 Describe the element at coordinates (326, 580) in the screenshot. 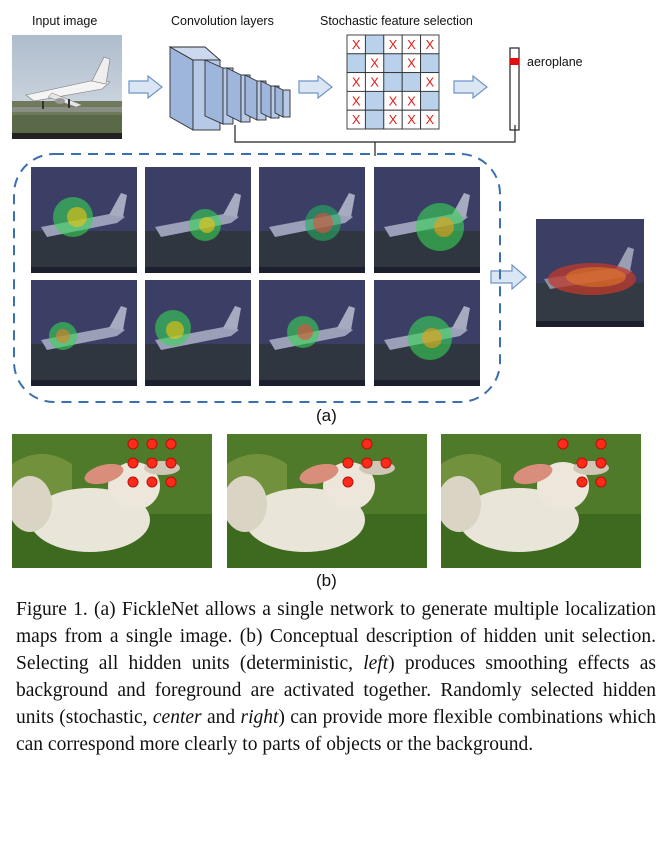

I see `subfigure-b-label: (b)` at that location.